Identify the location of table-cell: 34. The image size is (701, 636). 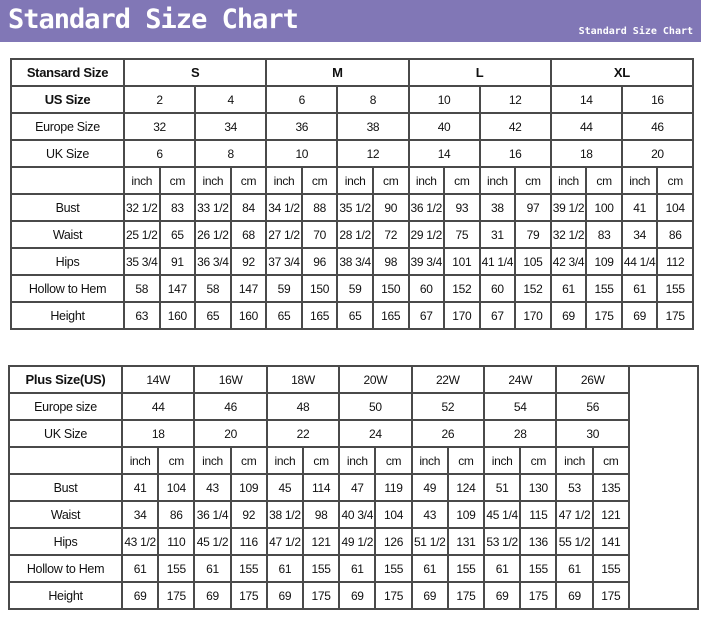
(639, 234).